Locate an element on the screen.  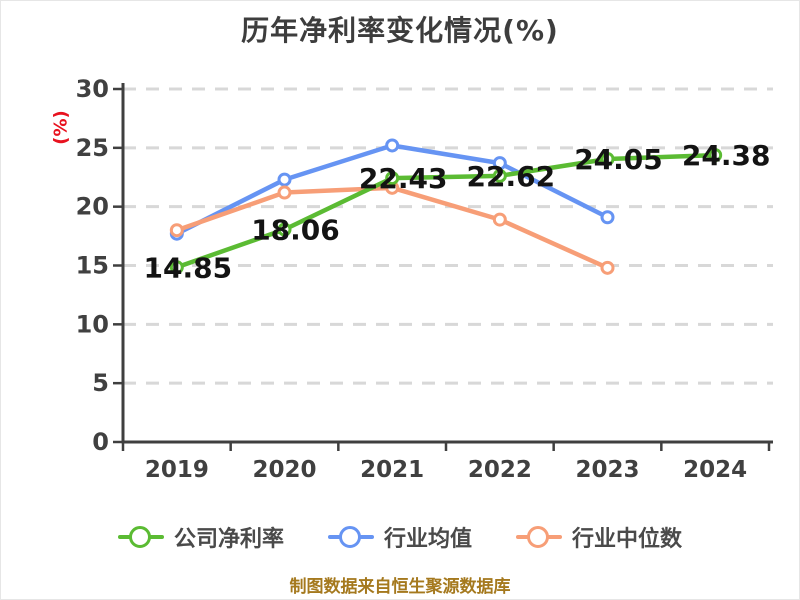
x-tick-label: 2022 is located at coordinates (500, 470).